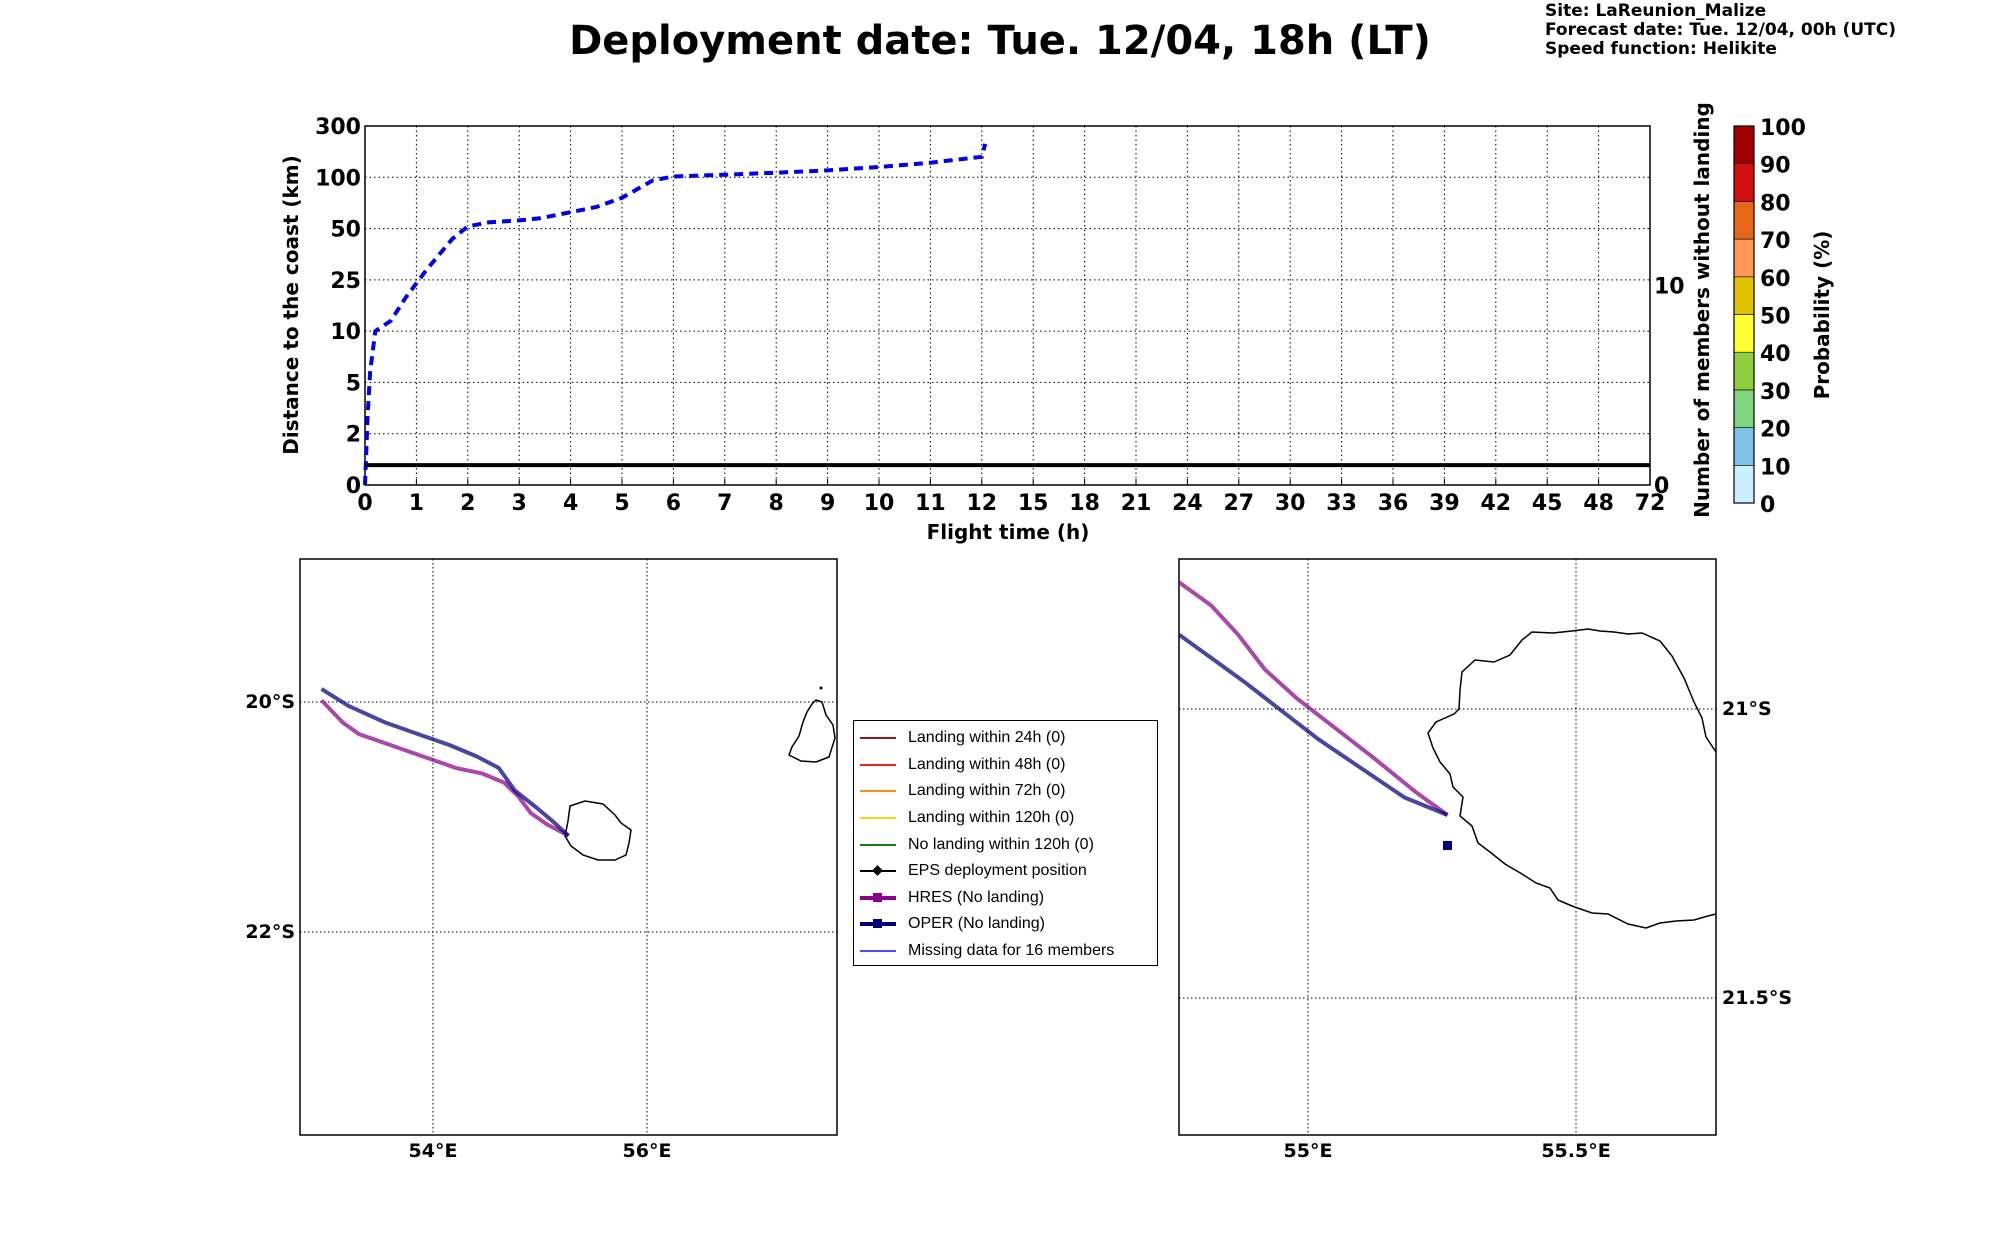  I want to click on legend-entry: EPS deployment position, so click(1008, 871).